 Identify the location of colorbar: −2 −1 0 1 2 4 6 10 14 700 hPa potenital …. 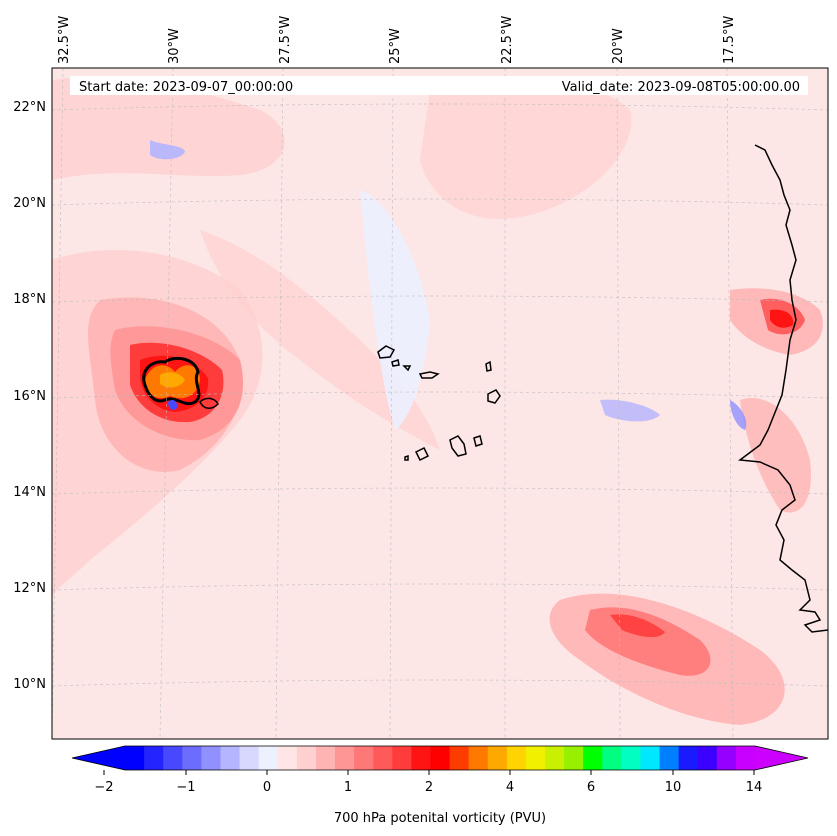
(440, 785).